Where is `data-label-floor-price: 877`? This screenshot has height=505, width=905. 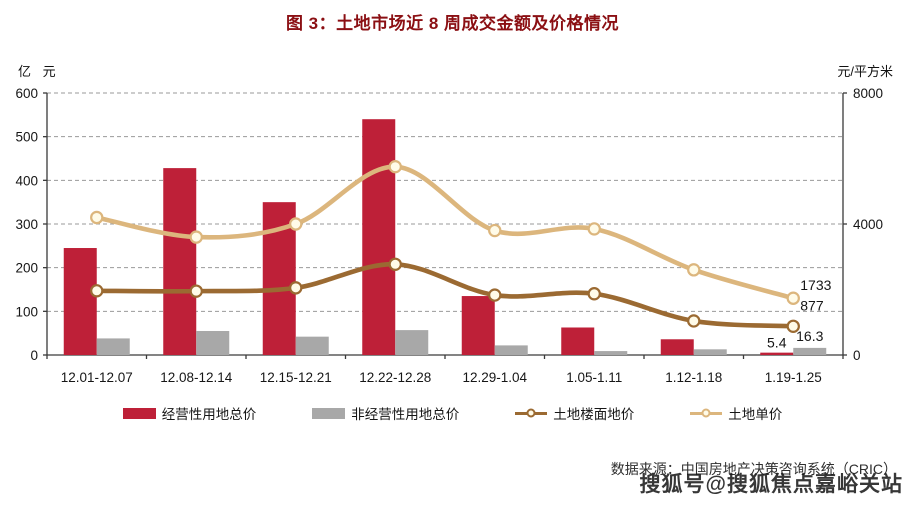 data-label-floor-price: 877 is located at coordinates (812, 305).